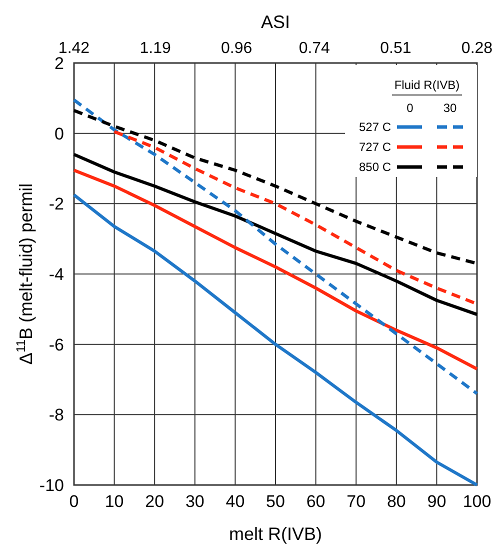  Describe the element at coordinates (314, 48) in the screenshot. I see `x2-tick-label: 0.74` at that location.